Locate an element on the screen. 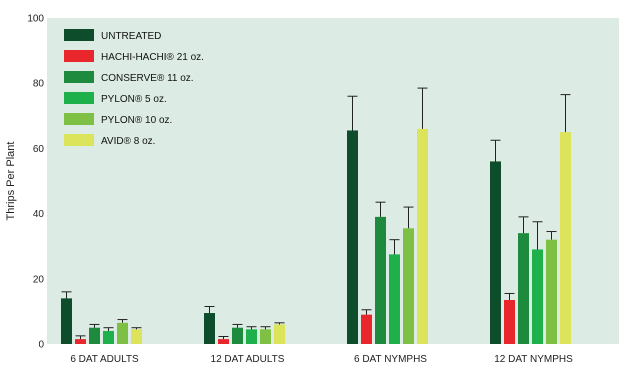  x-category-label: 6 DAT NYMPHS is located at coordinates (390, 359).